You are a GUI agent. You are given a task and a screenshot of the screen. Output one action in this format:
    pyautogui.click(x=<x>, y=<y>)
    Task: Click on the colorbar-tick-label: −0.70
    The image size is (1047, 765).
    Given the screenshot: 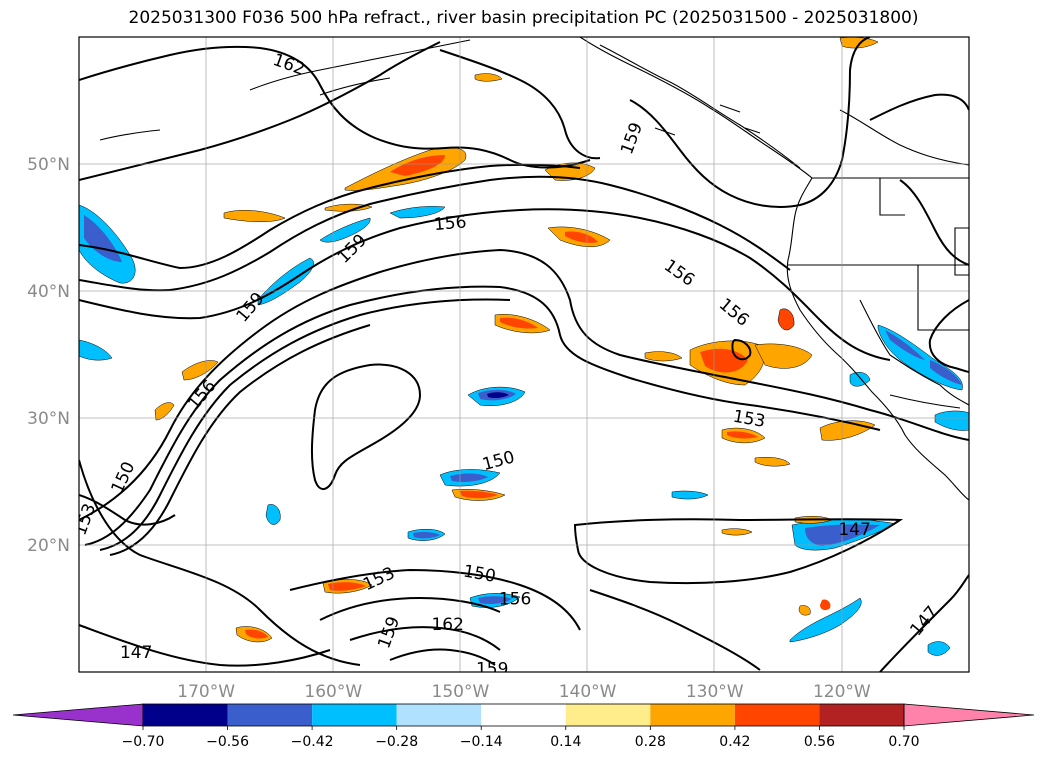 What is the action you would take?
    pyautogui.click(x=143, y=742)
    